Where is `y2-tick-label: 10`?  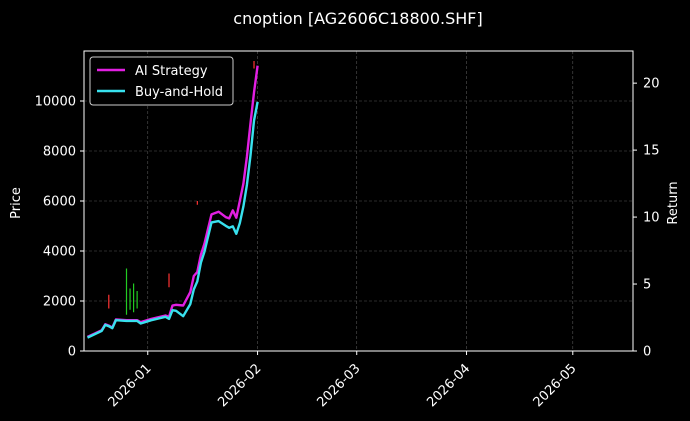
y2-tick-label: 10 is located at coordinates (651, 218).